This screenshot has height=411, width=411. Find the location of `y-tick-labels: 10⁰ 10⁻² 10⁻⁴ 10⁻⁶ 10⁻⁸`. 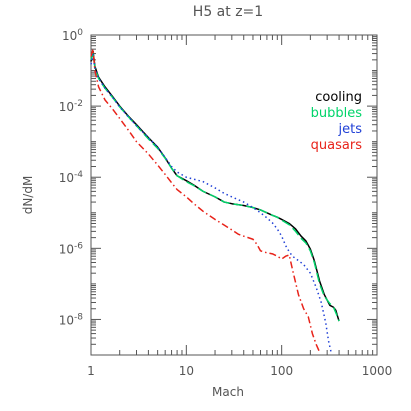

y-tick-labels: 10⁰ 10⁻² 10⁻⁴ 10⁻⁶ 10⁻⁸ is located at coordinates (71, 177).